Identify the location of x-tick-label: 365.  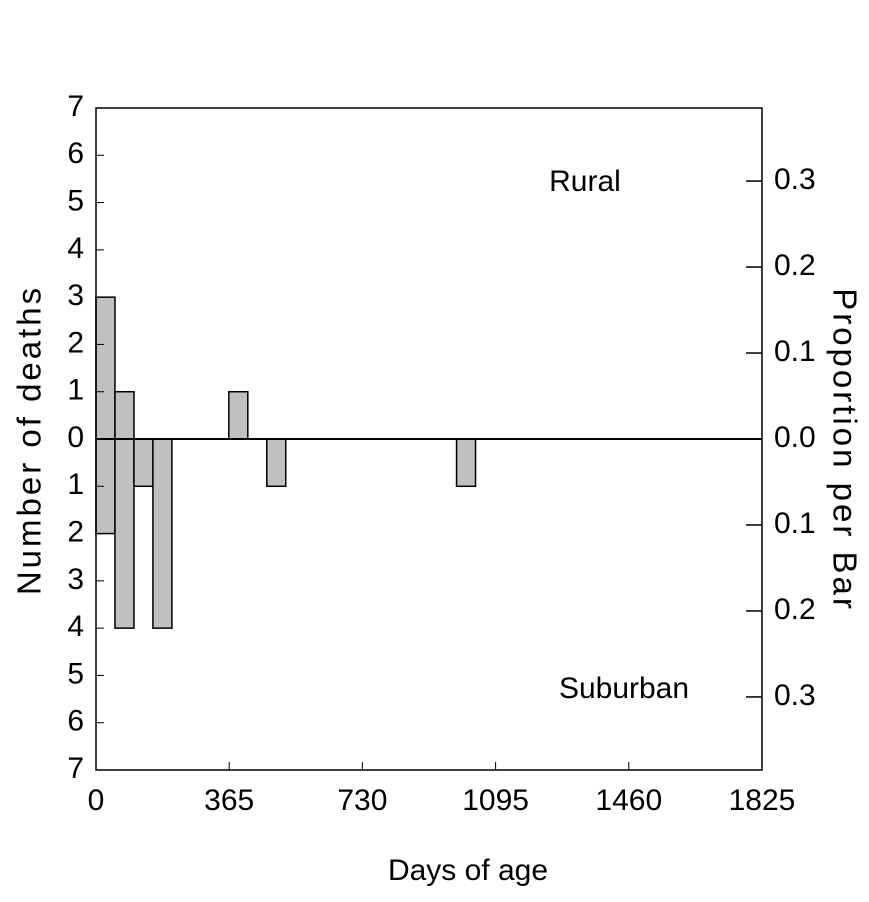
(229, 800).